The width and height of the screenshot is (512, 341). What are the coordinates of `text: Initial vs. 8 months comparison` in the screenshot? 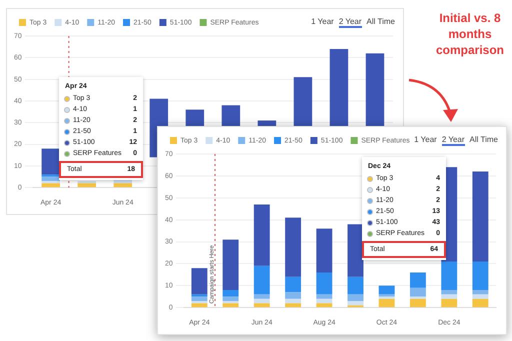 It's located at (469, 34).